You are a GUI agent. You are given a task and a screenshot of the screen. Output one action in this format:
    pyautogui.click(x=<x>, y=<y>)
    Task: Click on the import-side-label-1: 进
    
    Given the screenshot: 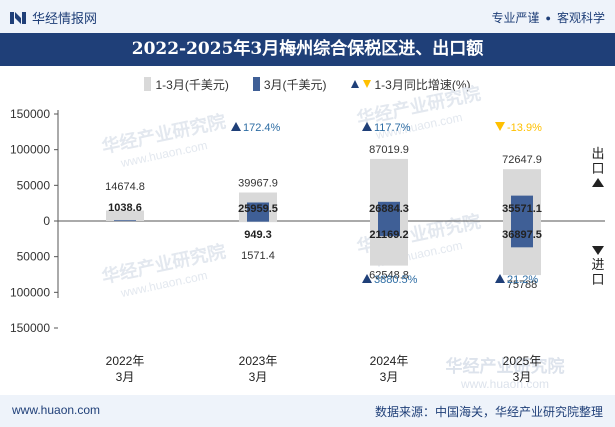 What is the action you would take?
    pyautogui.click(x=597, y=264)
    